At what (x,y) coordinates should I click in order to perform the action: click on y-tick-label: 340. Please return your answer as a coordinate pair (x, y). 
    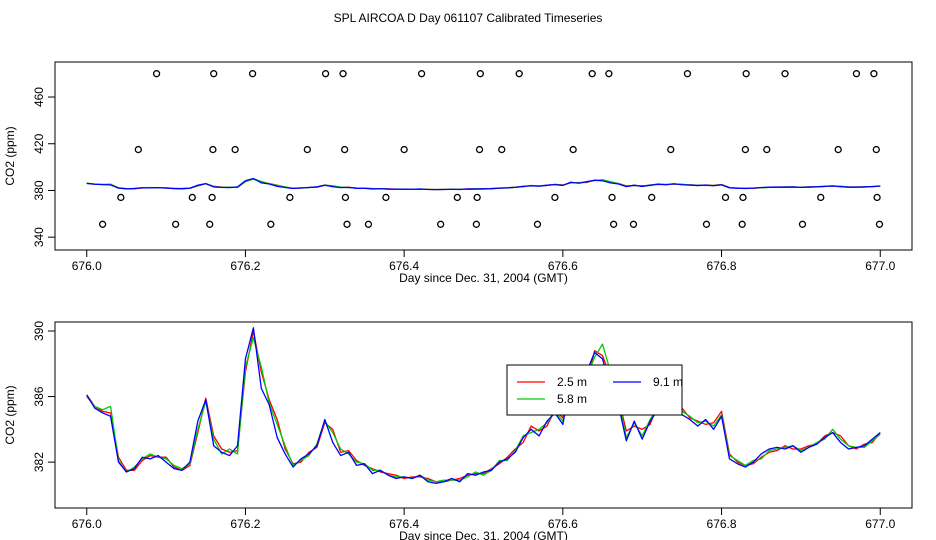
    Looking at the image, I should click on (39, 237).